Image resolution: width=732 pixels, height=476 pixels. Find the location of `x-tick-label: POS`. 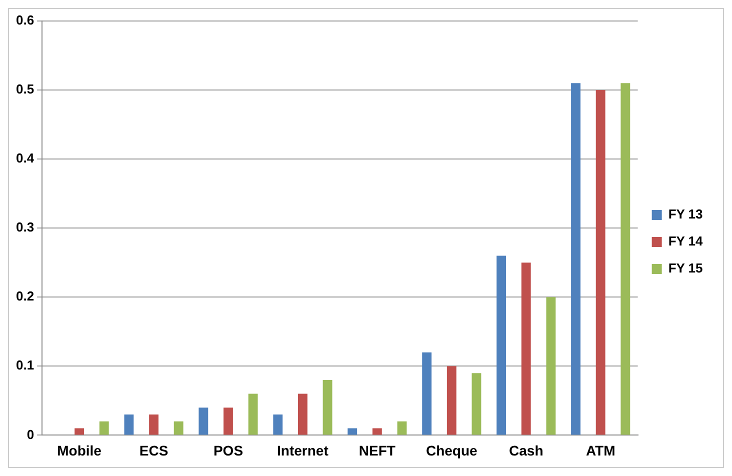

x-tick-label: POS is located at coordinates (228, 450).